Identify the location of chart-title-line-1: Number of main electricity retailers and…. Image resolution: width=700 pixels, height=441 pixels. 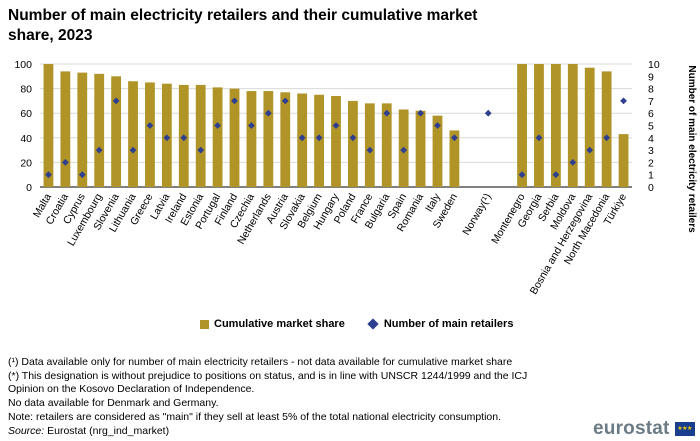
(243, 15).